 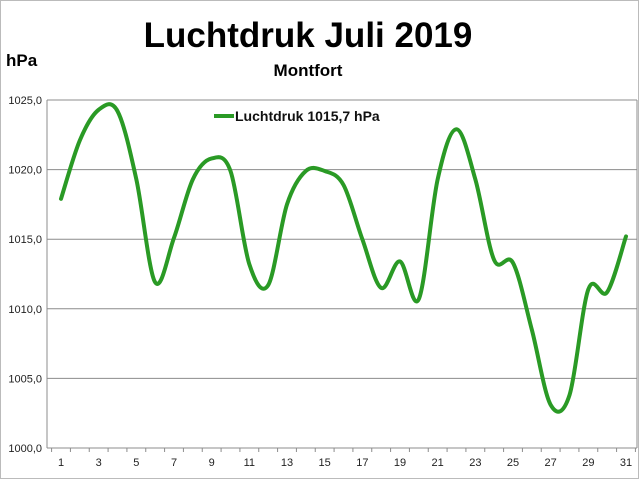 I want to click on x-tick-label: 31, so click(x=626, y=463).